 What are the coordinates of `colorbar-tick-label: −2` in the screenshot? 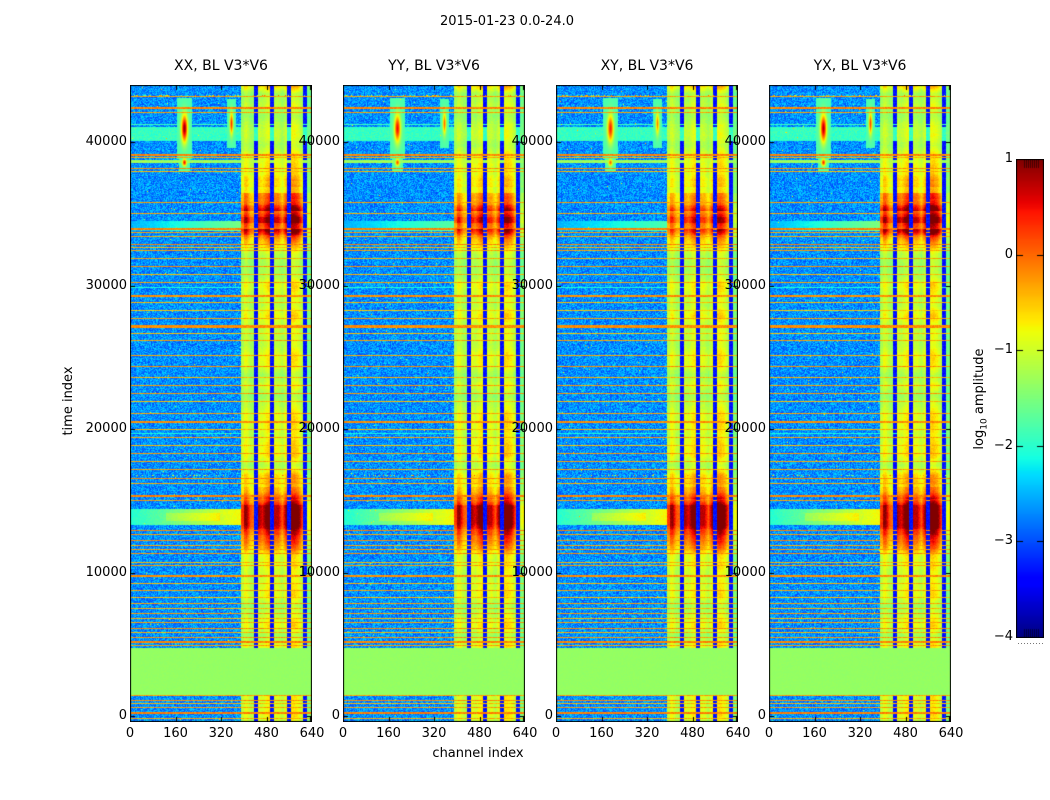 It's located at (1003, 445).